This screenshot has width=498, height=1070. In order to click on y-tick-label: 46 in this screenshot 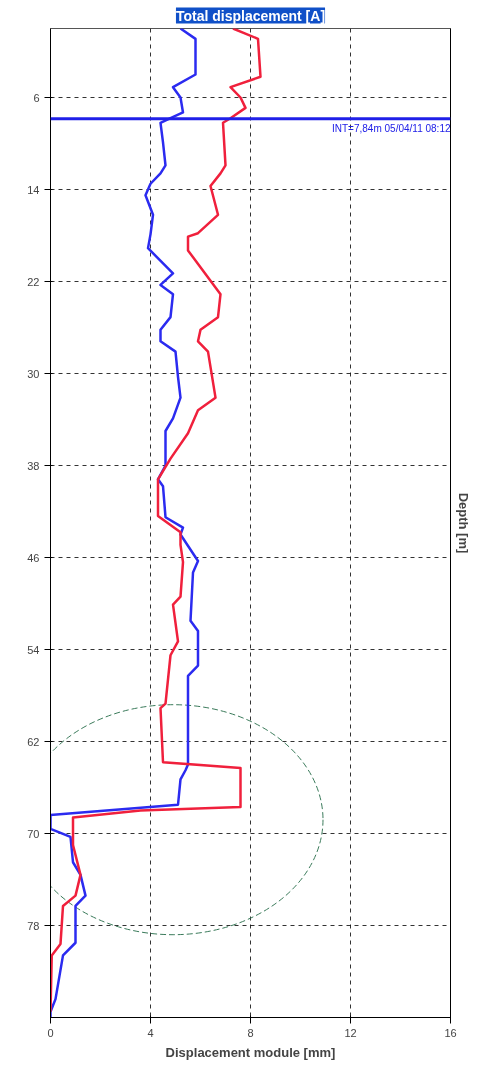, I will do `click(33, 557)`.